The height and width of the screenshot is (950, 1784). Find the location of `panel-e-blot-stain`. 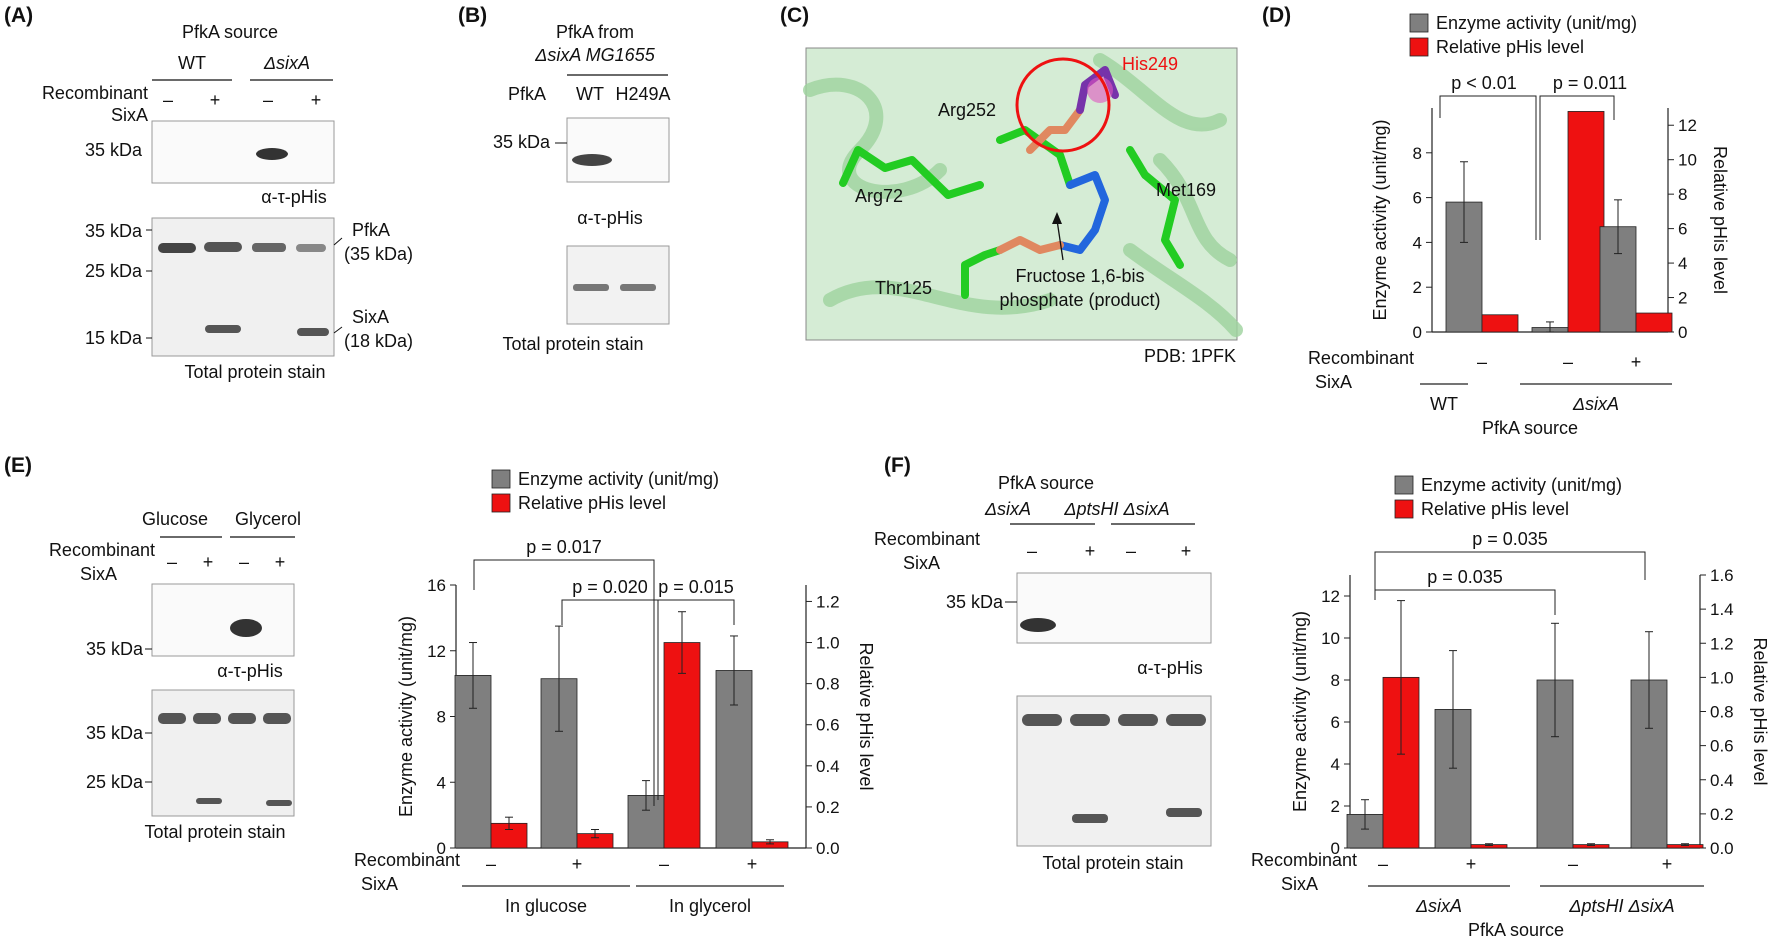

panel-e-blot-stain is located at coordinates (223, 753).